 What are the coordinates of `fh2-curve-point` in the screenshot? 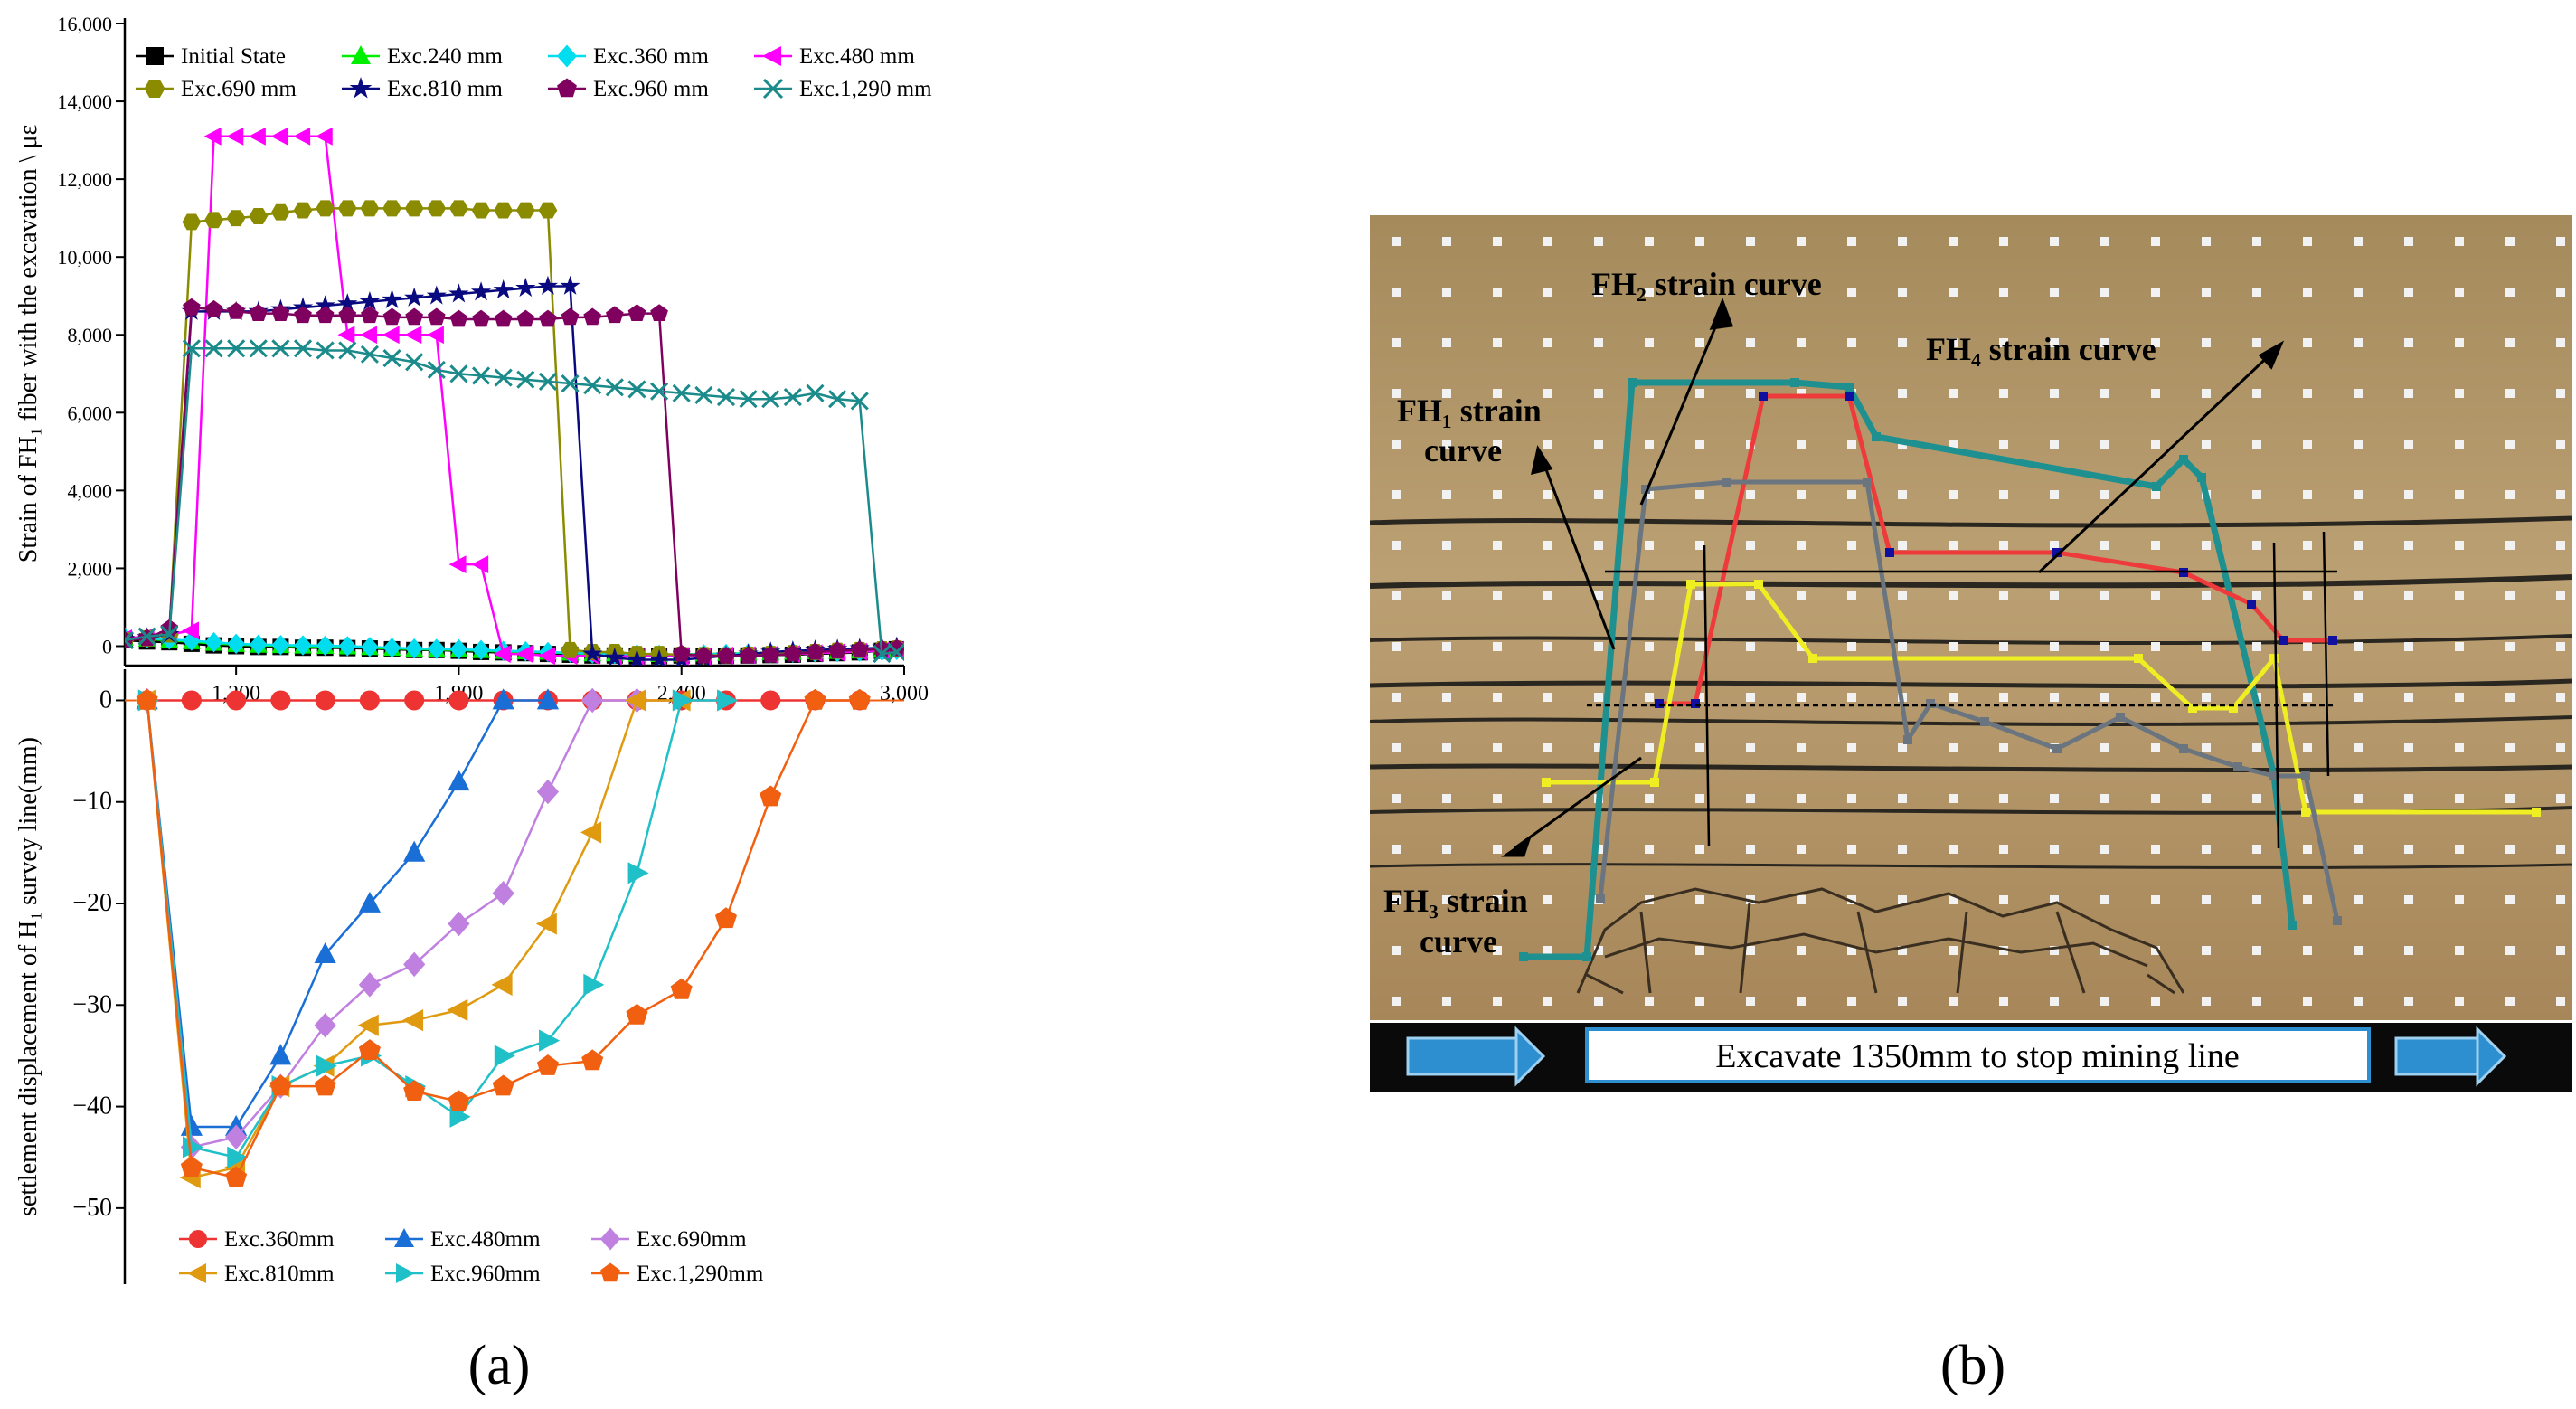 It's located at (1695, 703).